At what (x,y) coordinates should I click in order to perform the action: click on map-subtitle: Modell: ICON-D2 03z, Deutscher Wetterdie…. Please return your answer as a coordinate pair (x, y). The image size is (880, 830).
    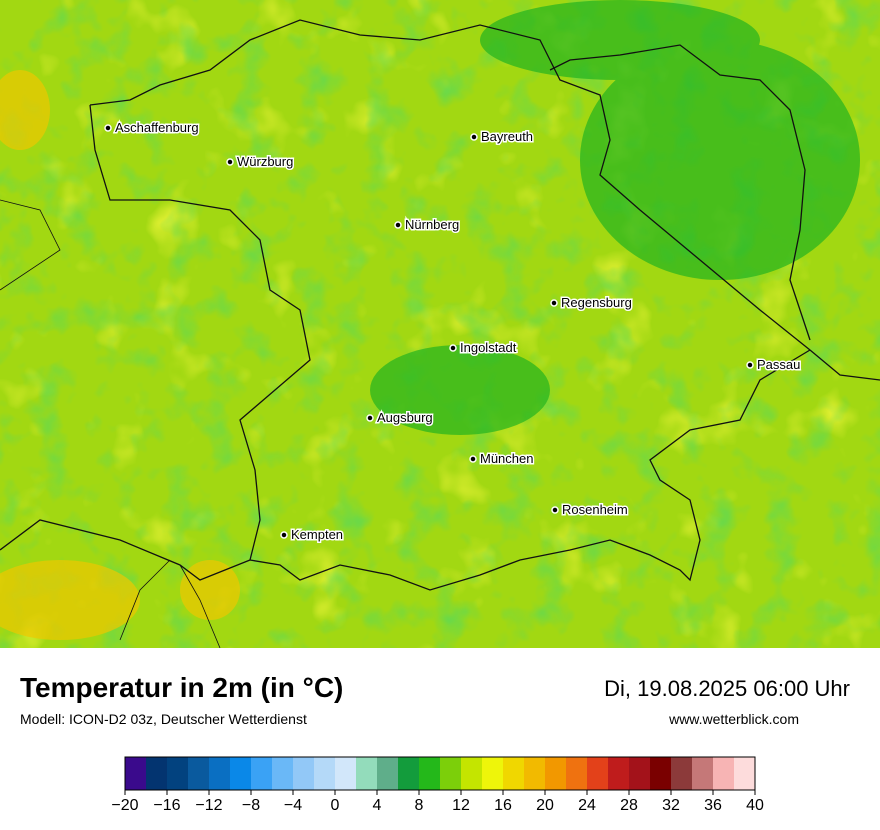
    Looking at the image, I should click on (163, 719).